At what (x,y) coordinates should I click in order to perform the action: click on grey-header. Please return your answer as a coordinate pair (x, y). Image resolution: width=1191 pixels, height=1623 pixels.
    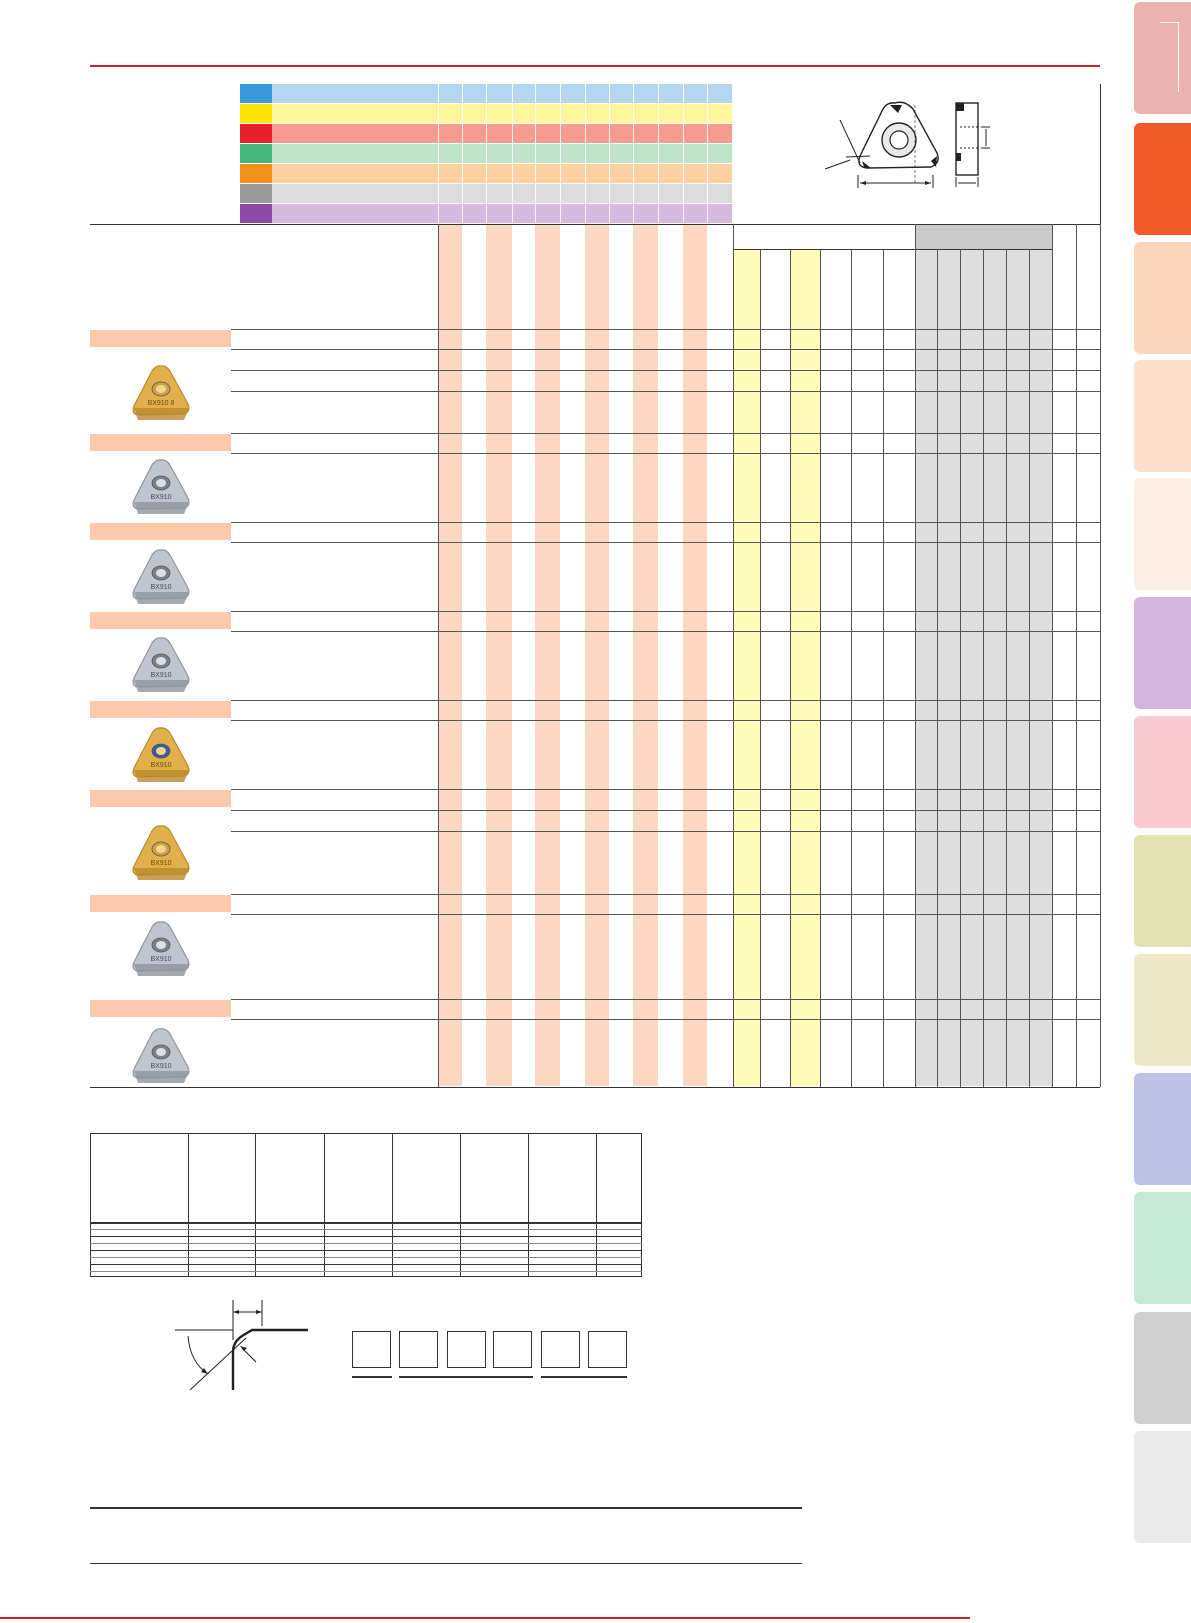
    Looking at the image, I should click on (983, 236).